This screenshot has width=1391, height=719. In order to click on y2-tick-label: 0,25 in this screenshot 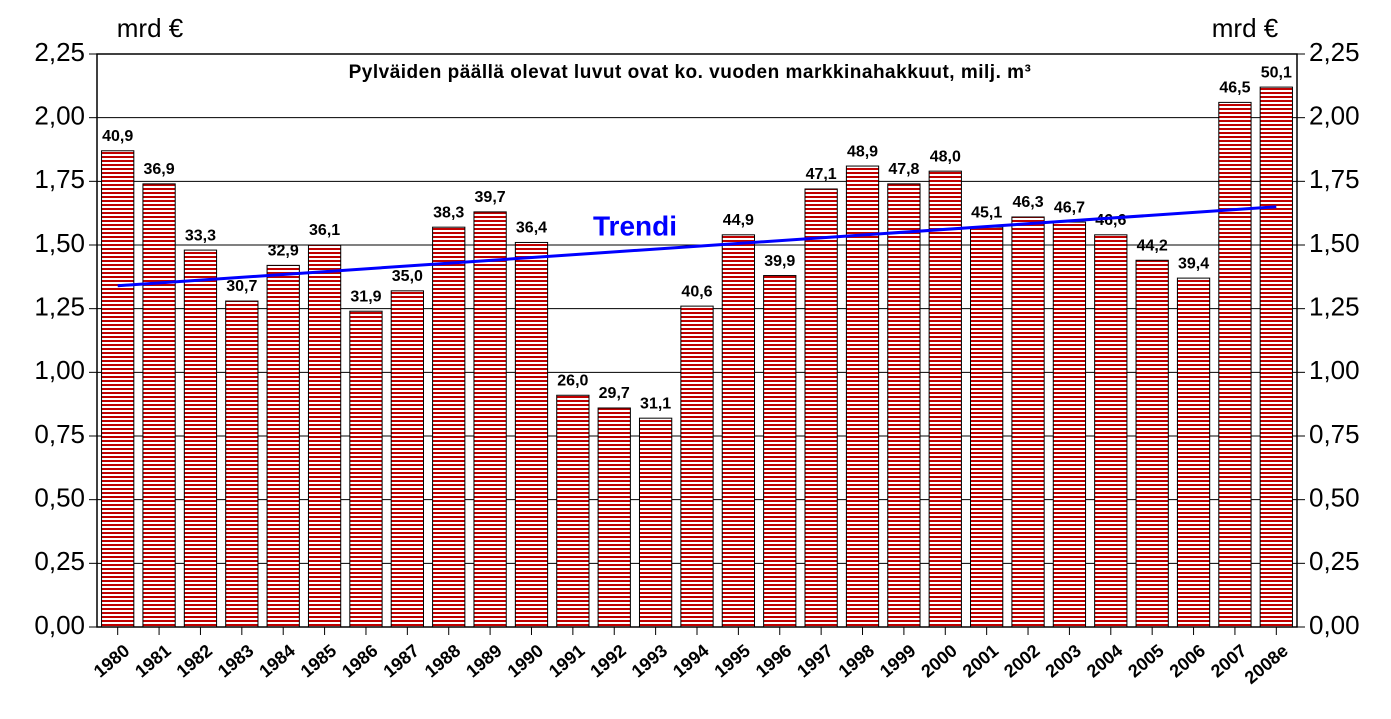, I will do `click(1334, 561)`.